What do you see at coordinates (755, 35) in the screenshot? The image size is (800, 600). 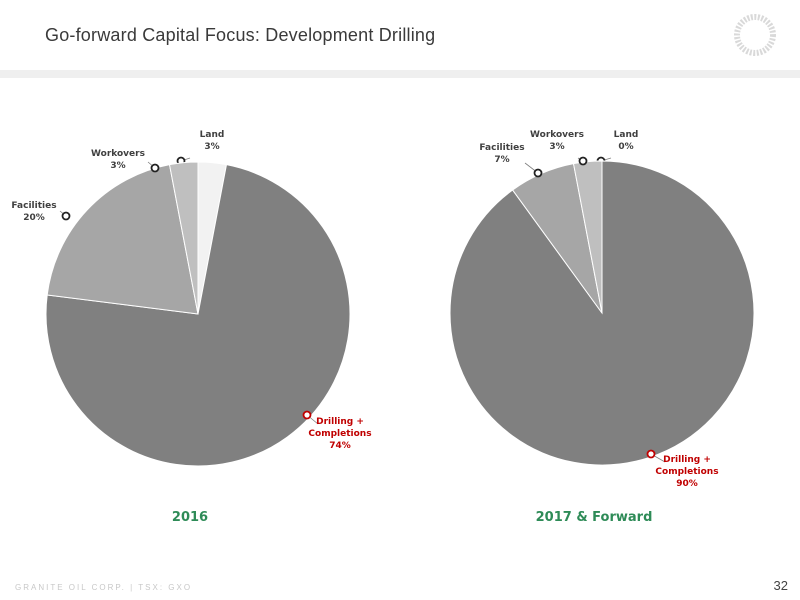 I see `company-logo-icon` at bounding box center [755, 35].